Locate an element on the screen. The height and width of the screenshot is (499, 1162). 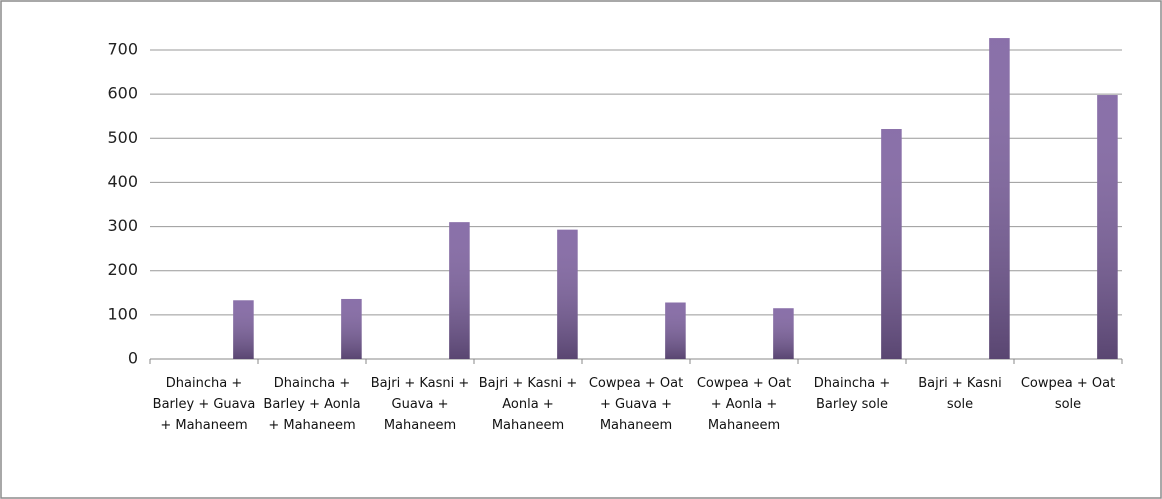
x-tick-label: Dhaincha + Barley sole is located at coordinates (852, 394).